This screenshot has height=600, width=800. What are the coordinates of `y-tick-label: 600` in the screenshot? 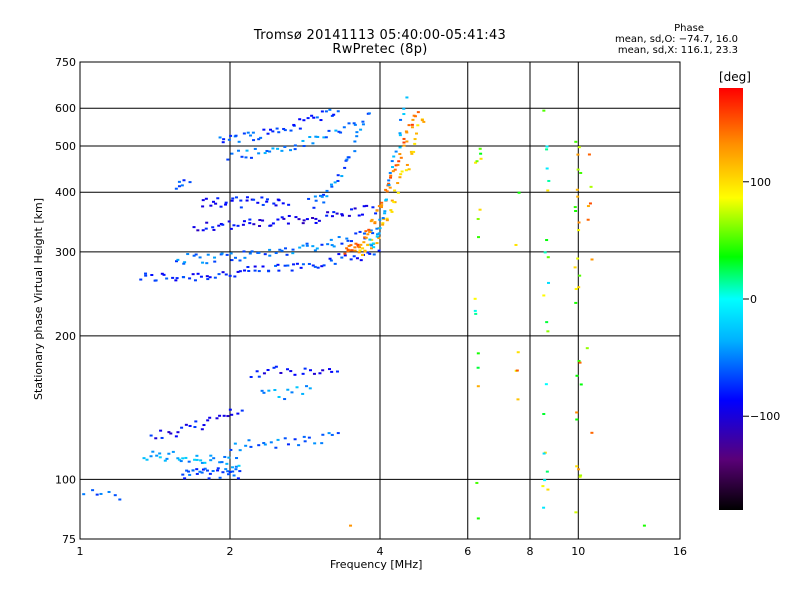 It's located at (65, 108).